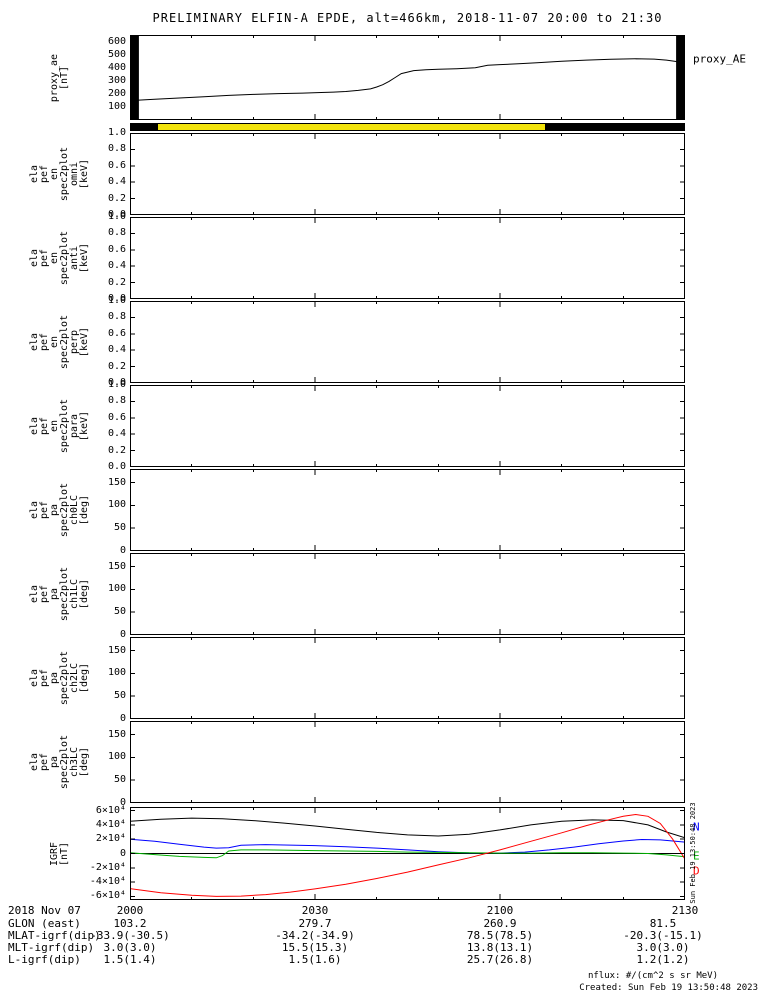  I want to click on y-axis-label-en_anti: ela pef en spec2plot anti [keV], so click(59, 258).